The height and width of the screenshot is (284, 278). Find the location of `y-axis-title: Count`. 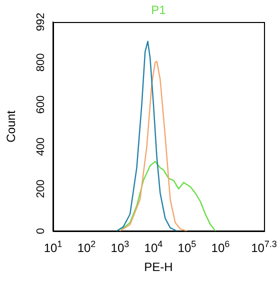

y-axis-title: Count is located at coordinates (11, 126).